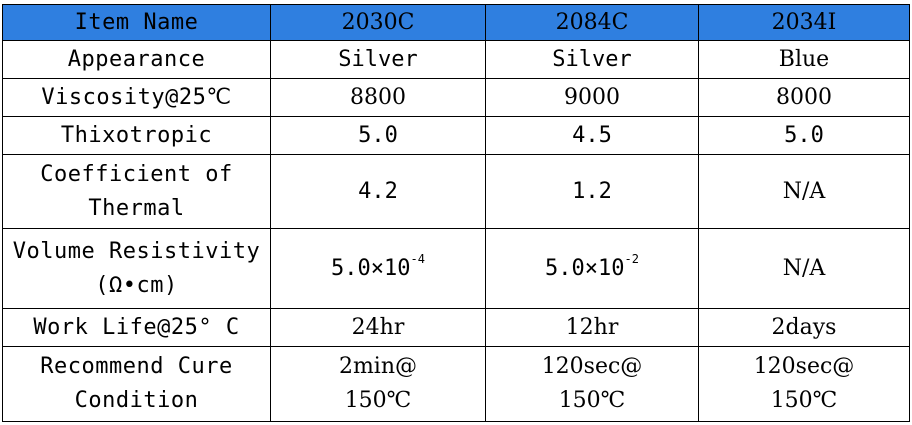  I want to click on cell-2030c: 5.0, so click(378, 135).